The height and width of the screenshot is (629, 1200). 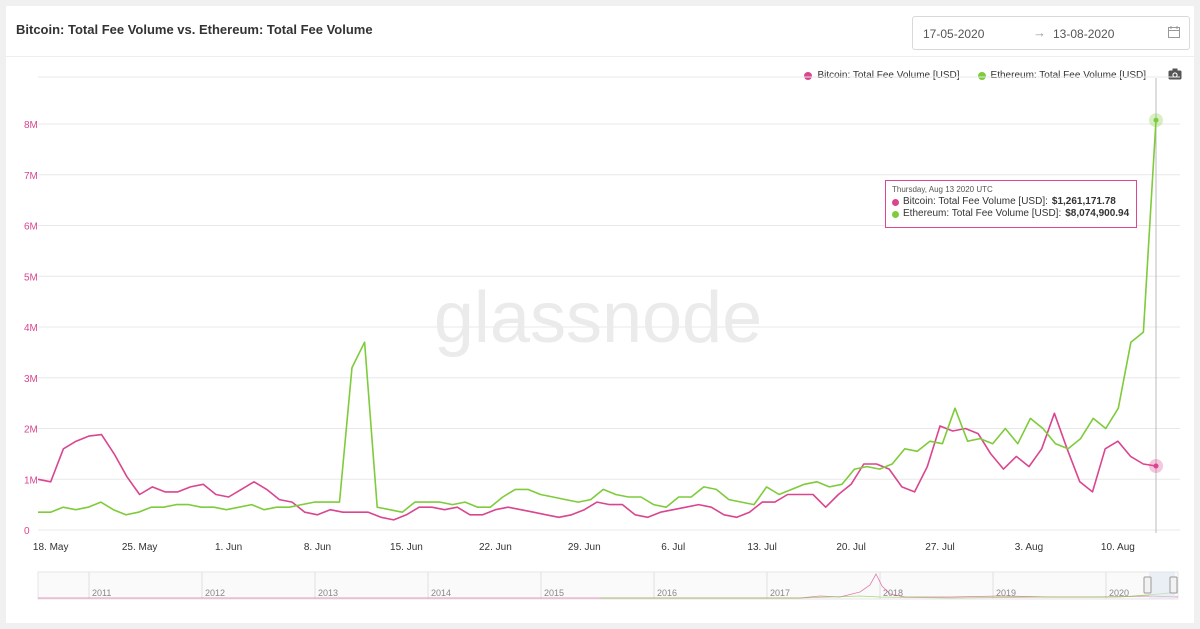 I want to click on tooltip-value-bitcoin: $1,261,171.78, so click(x=1083, y=201).